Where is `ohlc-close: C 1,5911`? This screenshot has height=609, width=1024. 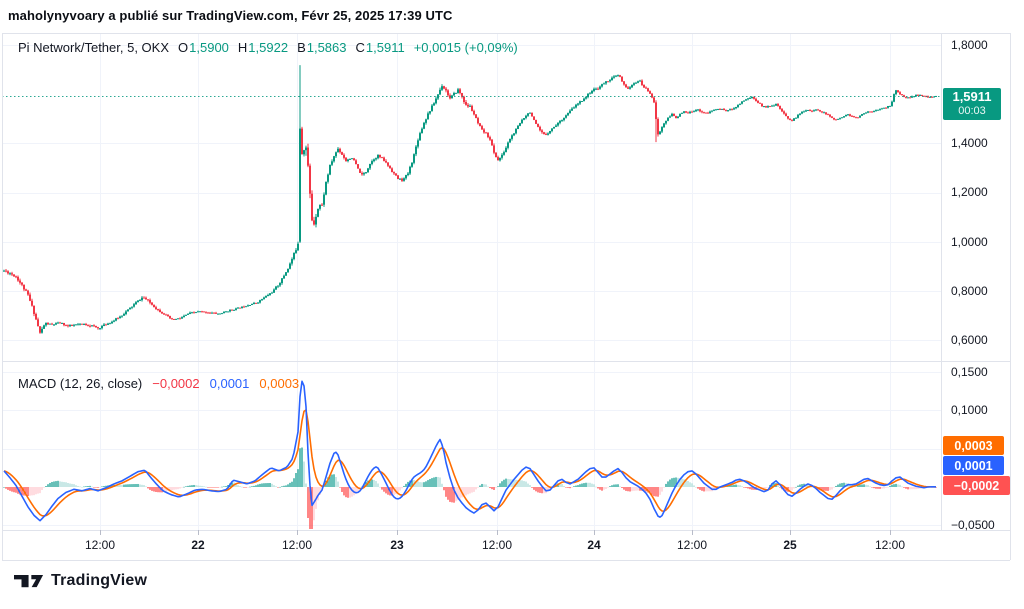 ohlc-close: C 1,5911 is located at coordinates (380, 47).